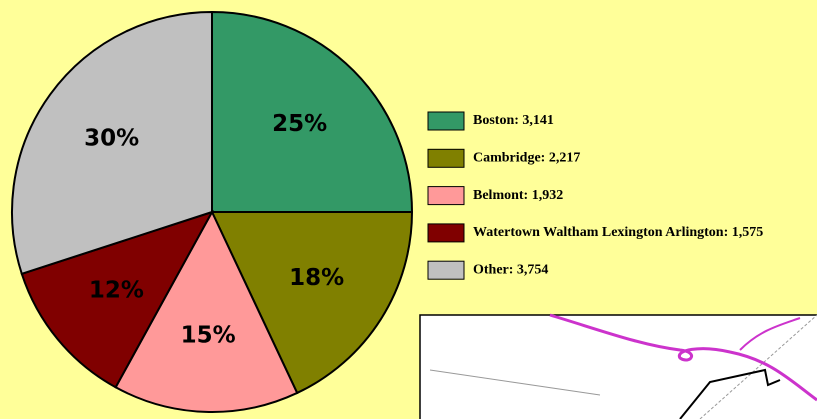 The height and width of the screenshot is (419, 817). I want to click on legend-label: Cambridge: 2,217, so click(526, 158).